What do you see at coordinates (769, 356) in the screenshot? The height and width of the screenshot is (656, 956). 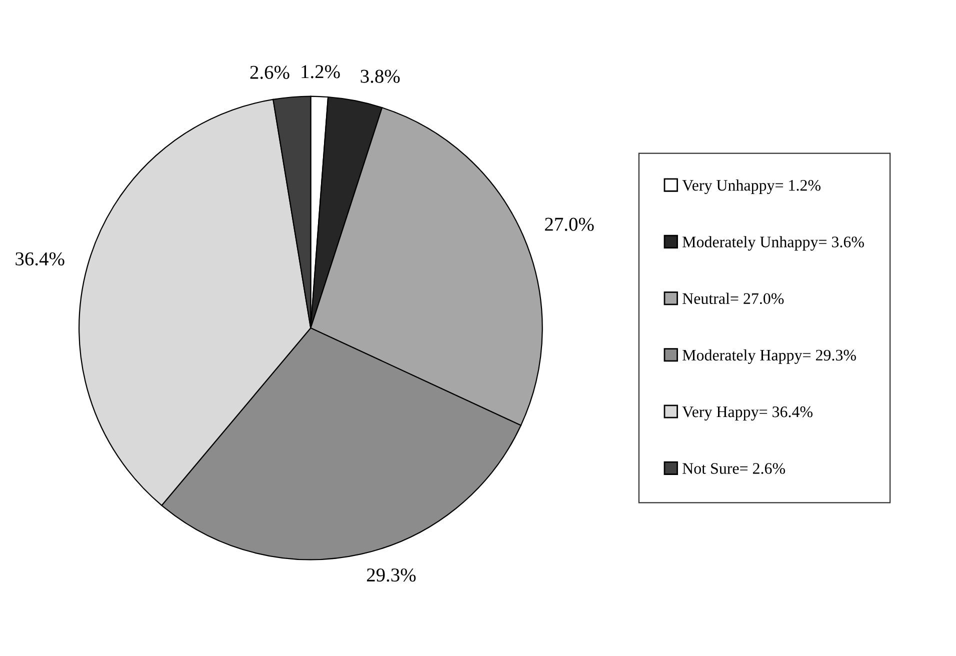 I see `legend-label: Moderately Happy= 29.3%` at bounding box center [769, 356].